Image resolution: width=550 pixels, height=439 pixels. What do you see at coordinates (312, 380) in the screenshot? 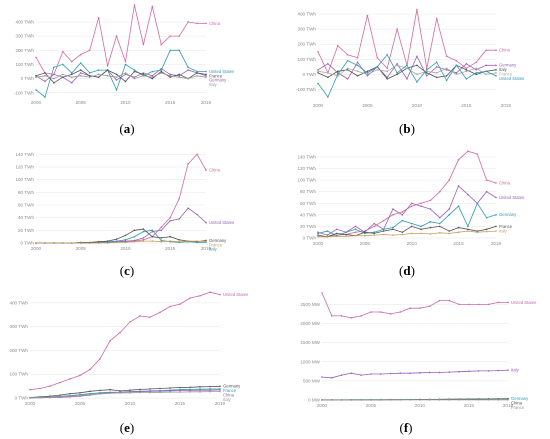
I see `y-tick-label: 500 MW` at bounding box center [312, 380].